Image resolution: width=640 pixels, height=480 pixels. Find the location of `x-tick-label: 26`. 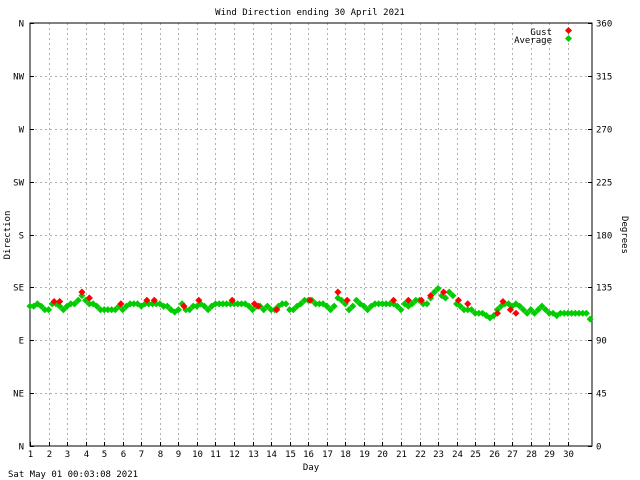

x-tick-label: 26 is located at coordinates (494, 455).